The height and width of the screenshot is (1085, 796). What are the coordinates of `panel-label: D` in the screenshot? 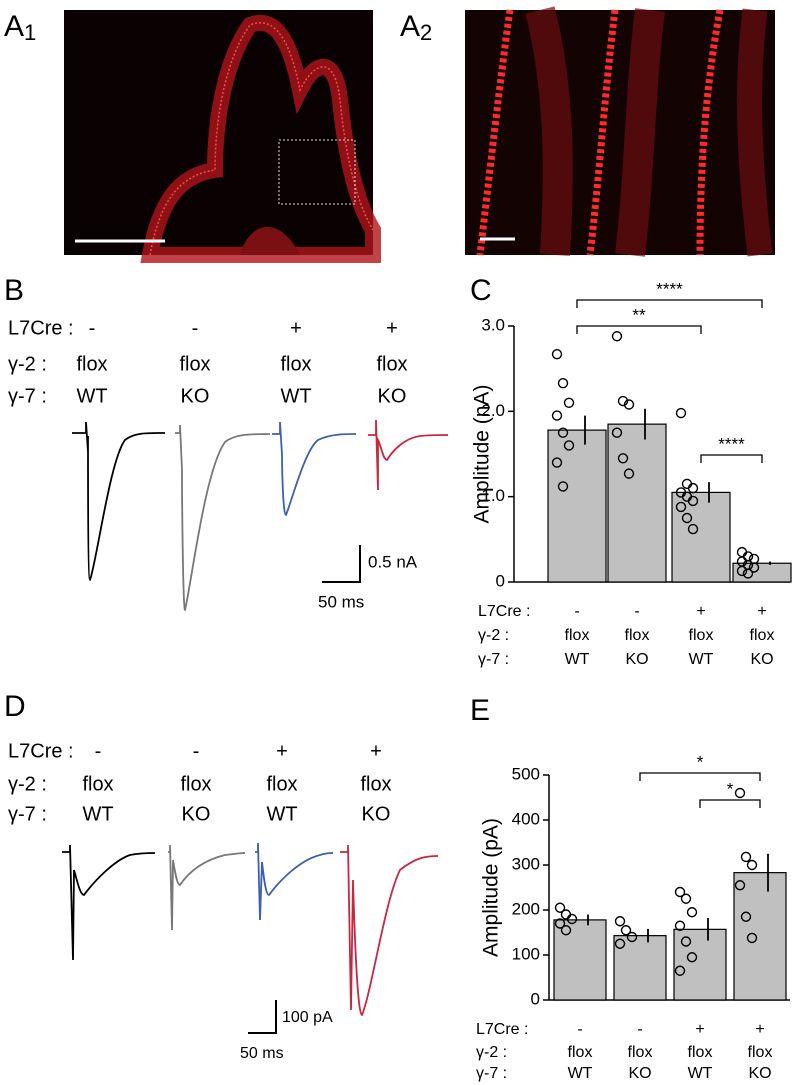 It's located at (15, 706).